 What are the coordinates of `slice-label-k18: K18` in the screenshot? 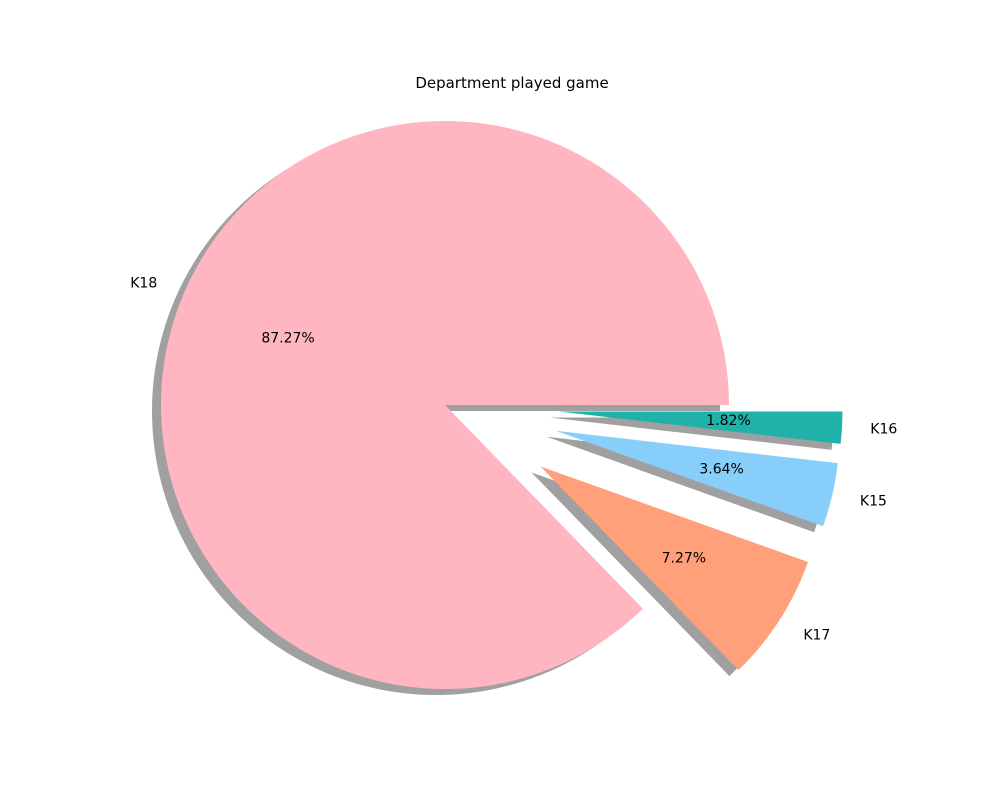 It's located at (143, 283).